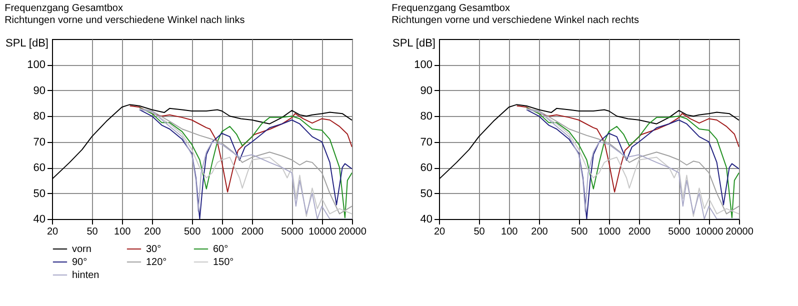  What do you see at coordinates (154, 249) in the screenshot?
I see `legend-label: 30°` at bounding box center [154, 249].